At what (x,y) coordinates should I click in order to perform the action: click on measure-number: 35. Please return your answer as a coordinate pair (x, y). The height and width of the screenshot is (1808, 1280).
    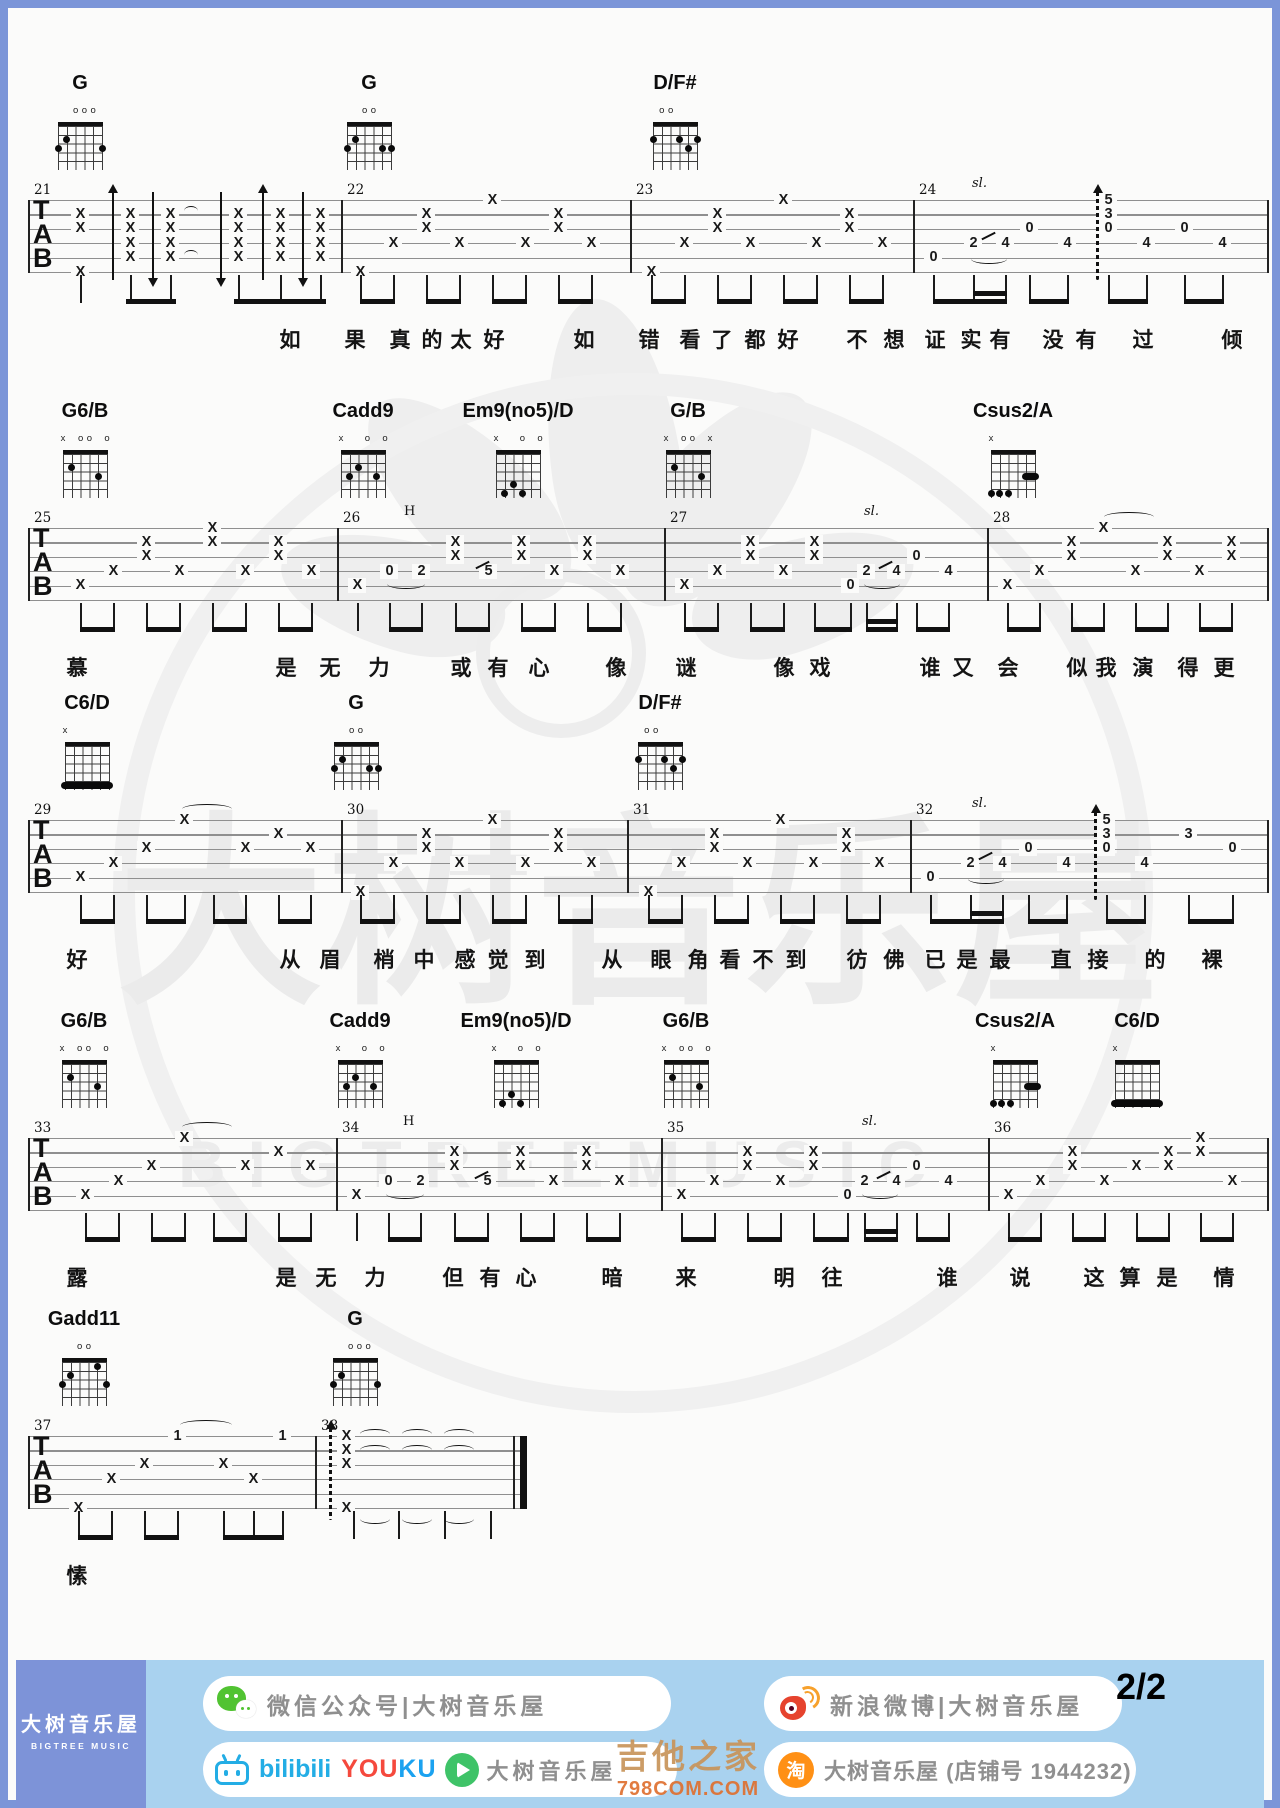
    Looking at the image, I should click on (676, 1128).